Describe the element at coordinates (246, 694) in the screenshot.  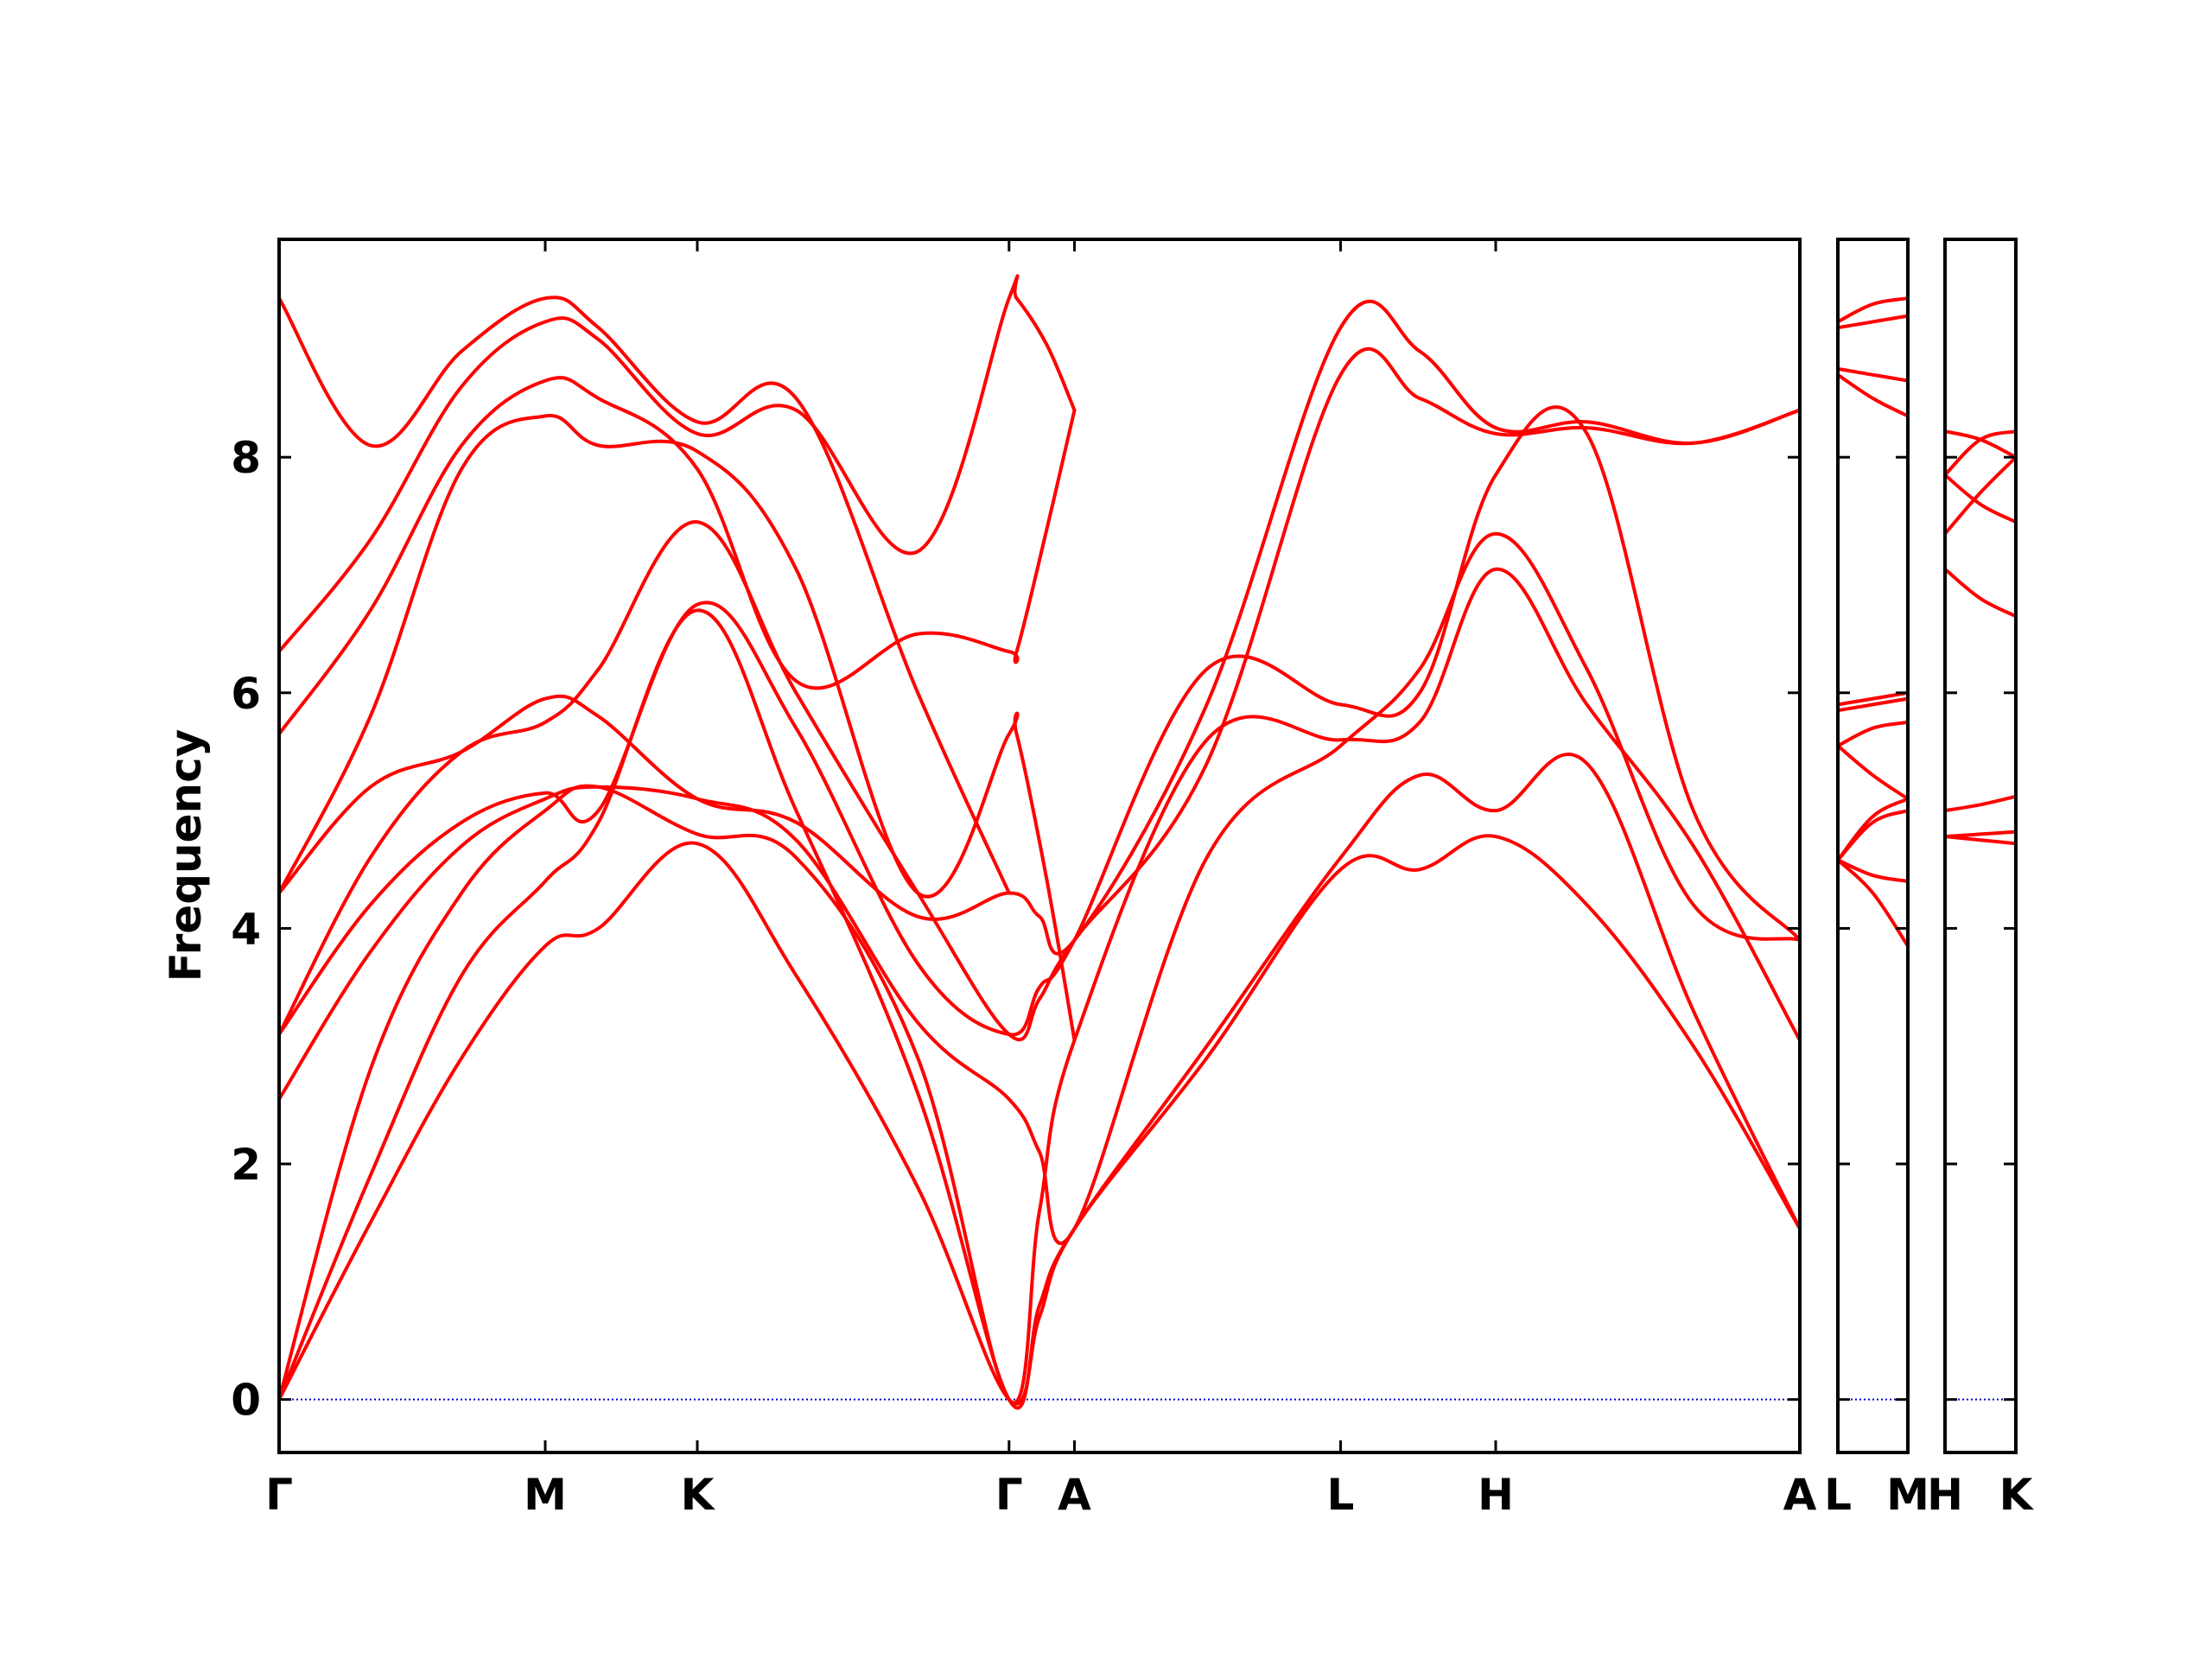
I see `y-tick-label: 6` at that location.